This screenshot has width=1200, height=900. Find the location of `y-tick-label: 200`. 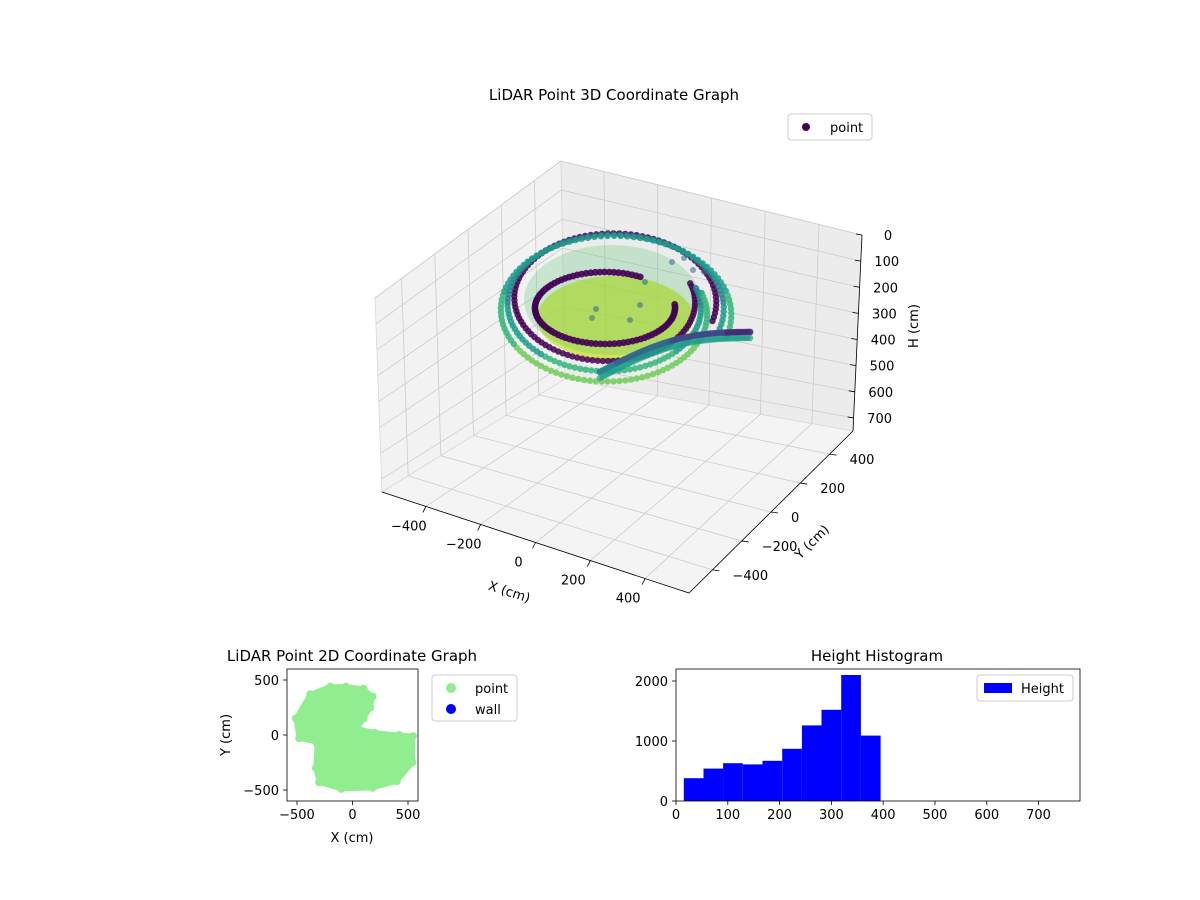

y-tick-label: 200 is located at coordinates (832, 489).